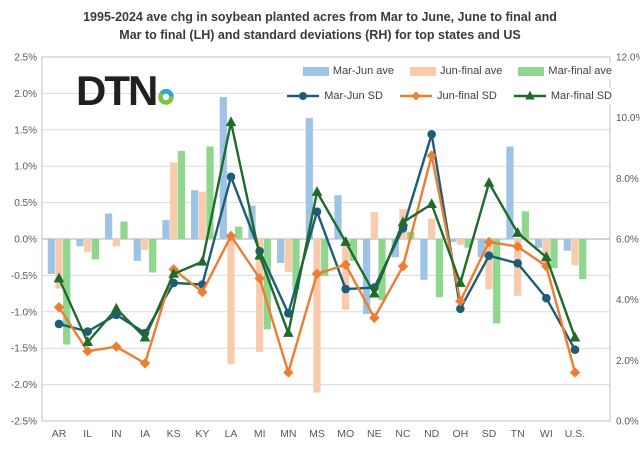  What do you see at coordinates (628, 118) in the screenshot?
I see `right-axis-label: 10.0%` at bounding box center [628, 118].